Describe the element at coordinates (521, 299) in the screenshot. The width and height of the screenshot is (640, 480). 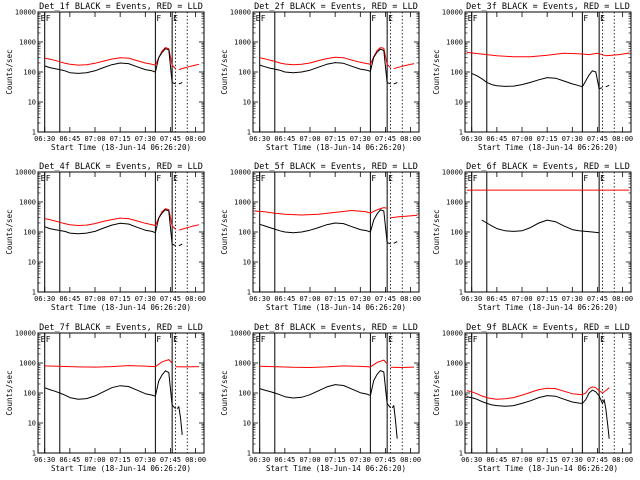
I see `x-tick-label: 07:00` at that location.